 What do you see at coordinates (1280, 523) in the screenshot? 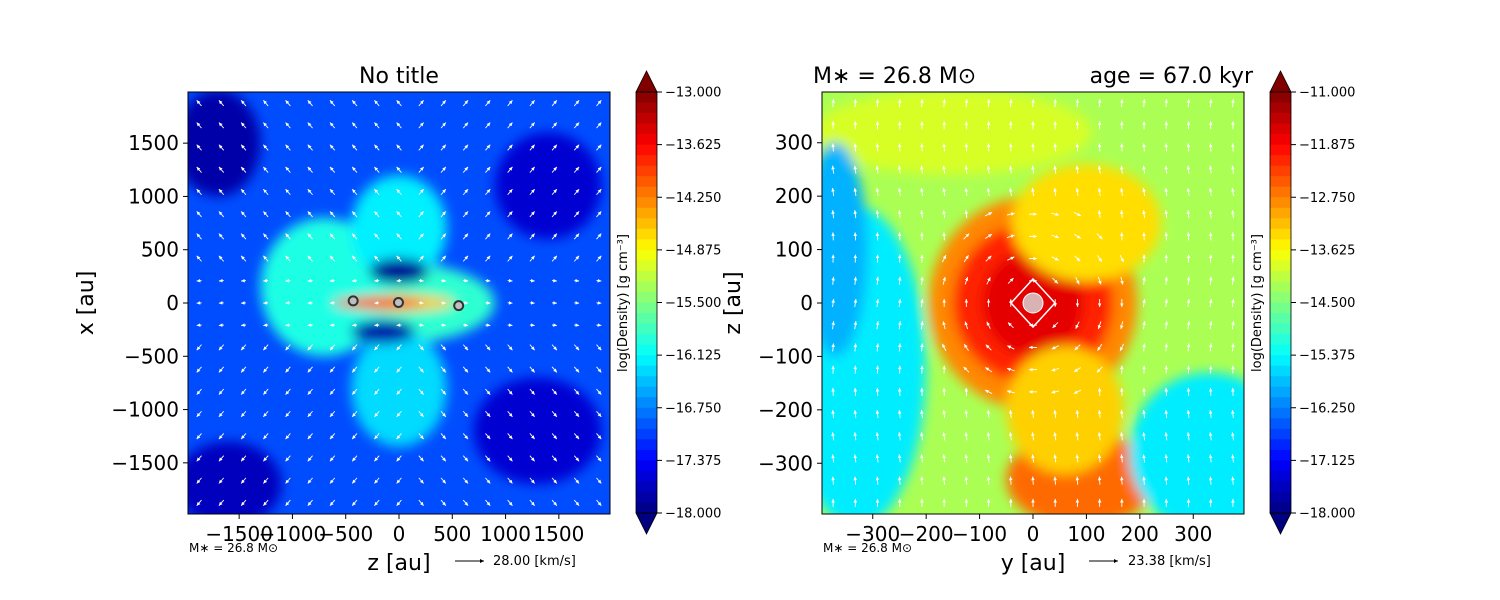
I see `panel-right-colorbar-extend-bottom` at bounding box center [1280, 523].